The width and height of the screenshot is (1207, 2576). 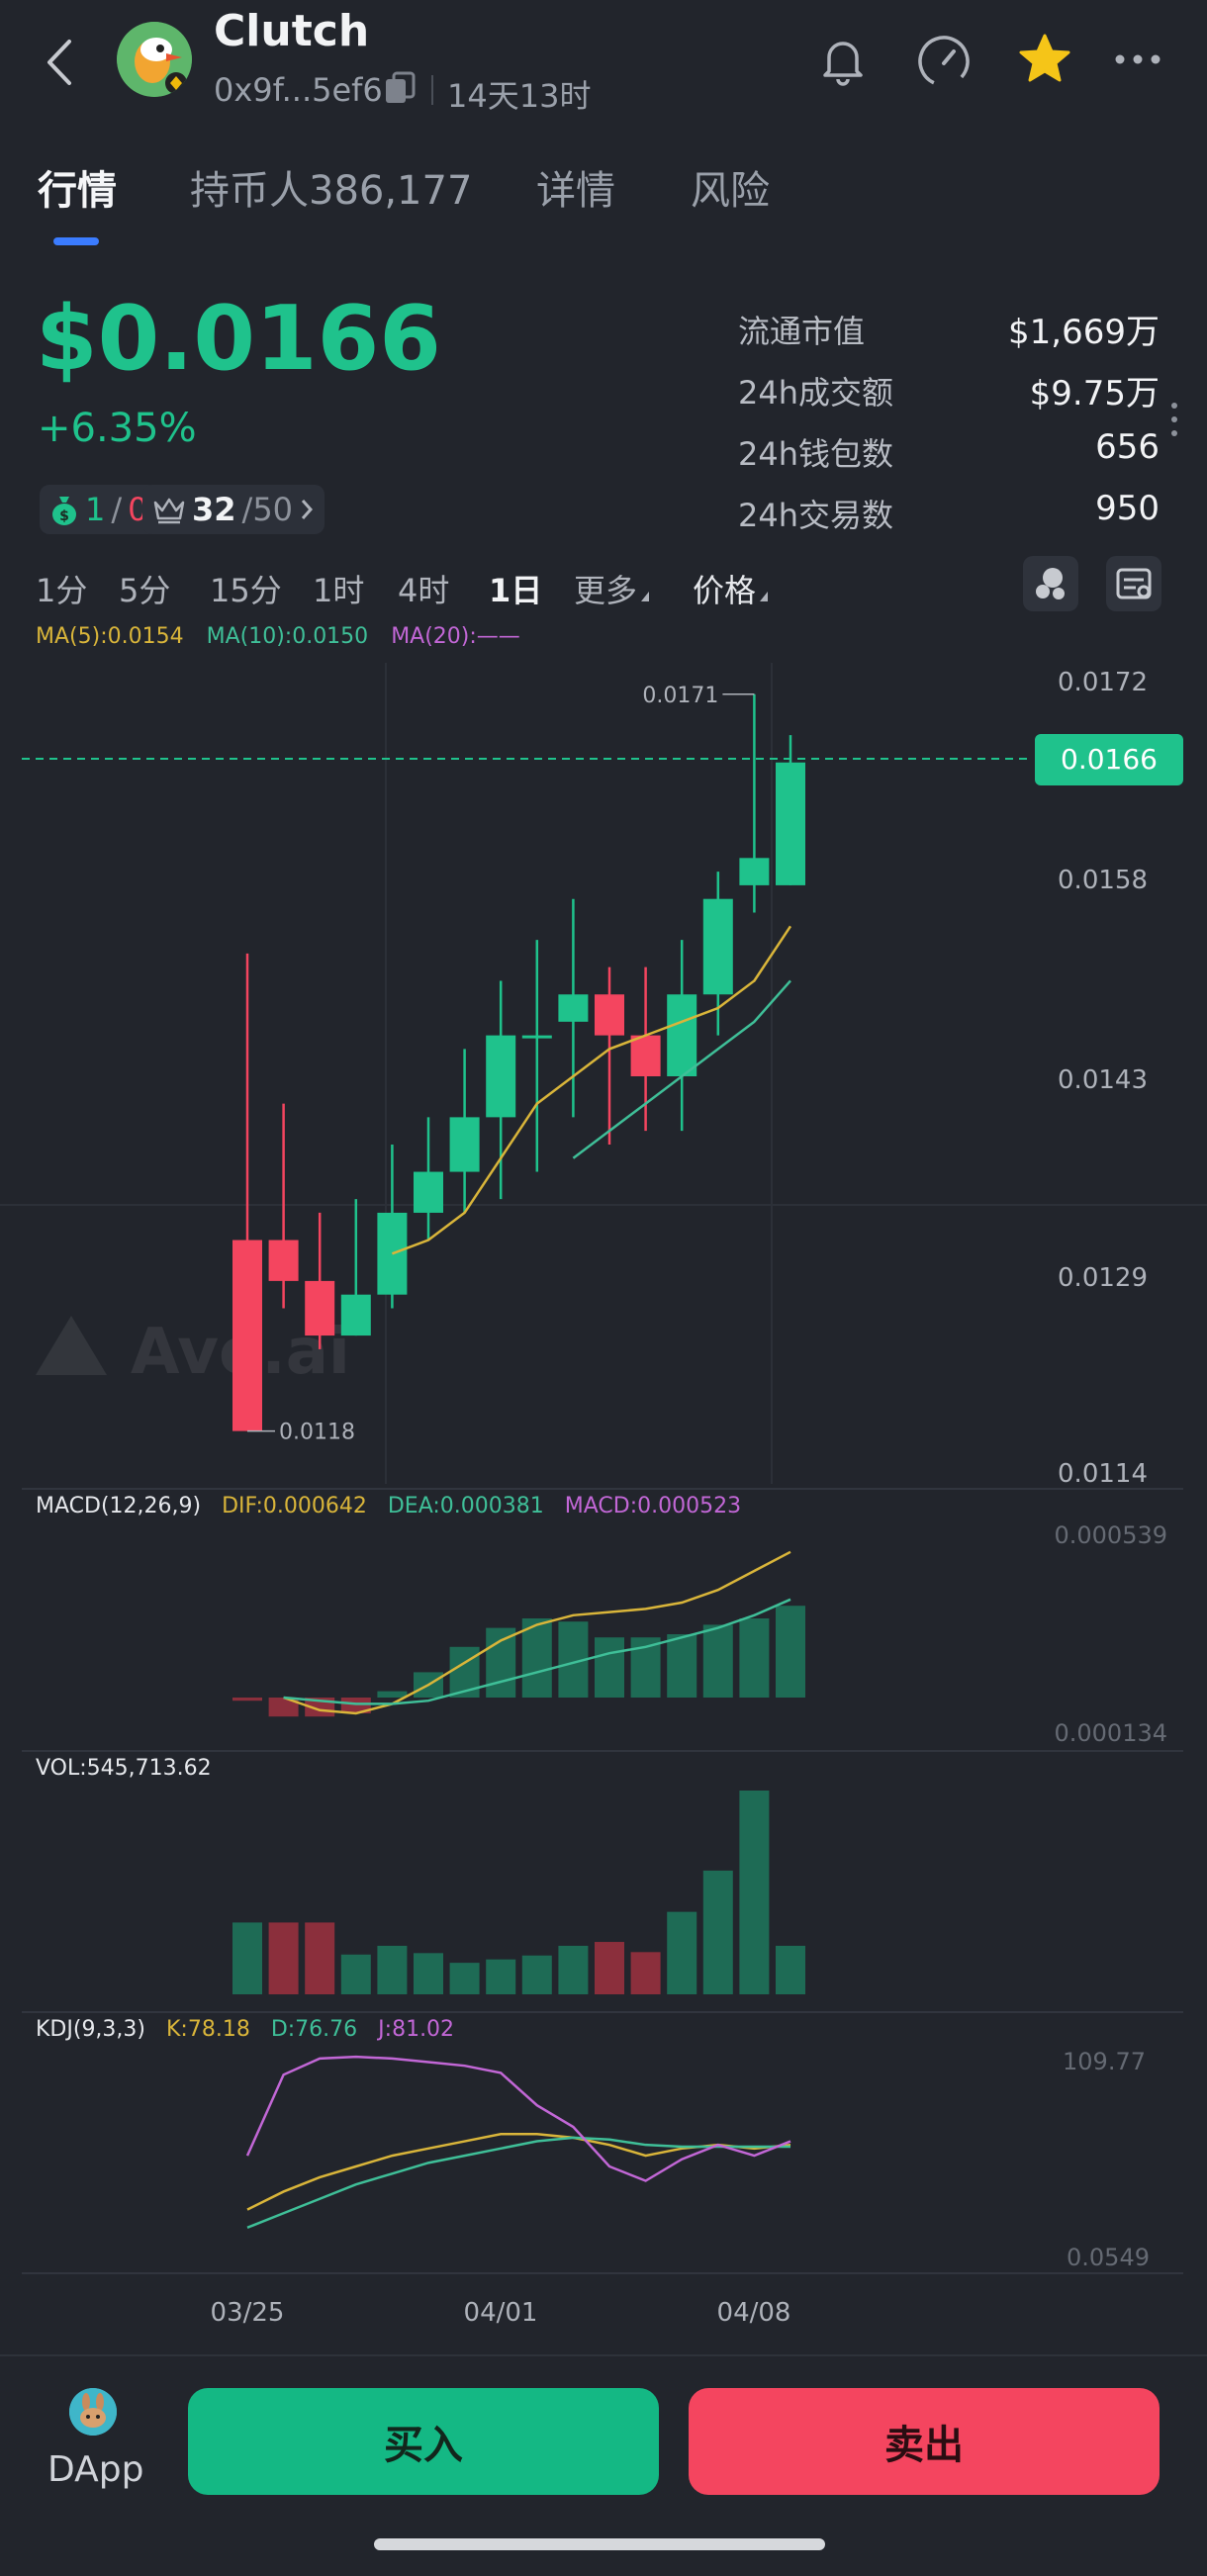 I want to click on low-price-label: 0.0118, so click(x=317, y=1433).